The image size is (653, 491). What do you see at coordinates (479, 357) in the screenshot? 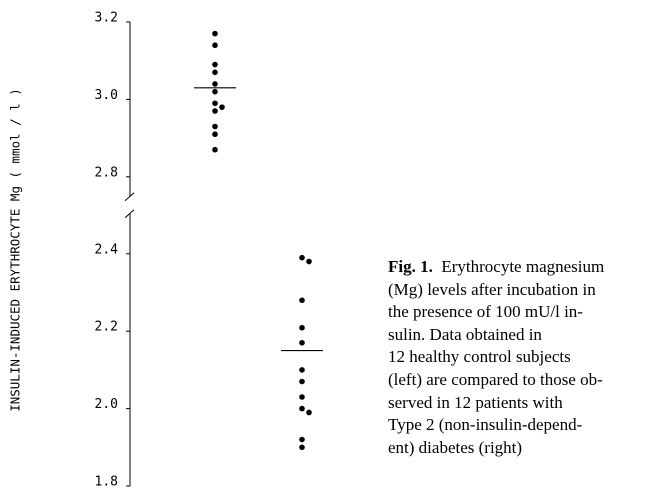
I see `caption-text: 12 healthy control subjects` at bounding box center [479, 357].